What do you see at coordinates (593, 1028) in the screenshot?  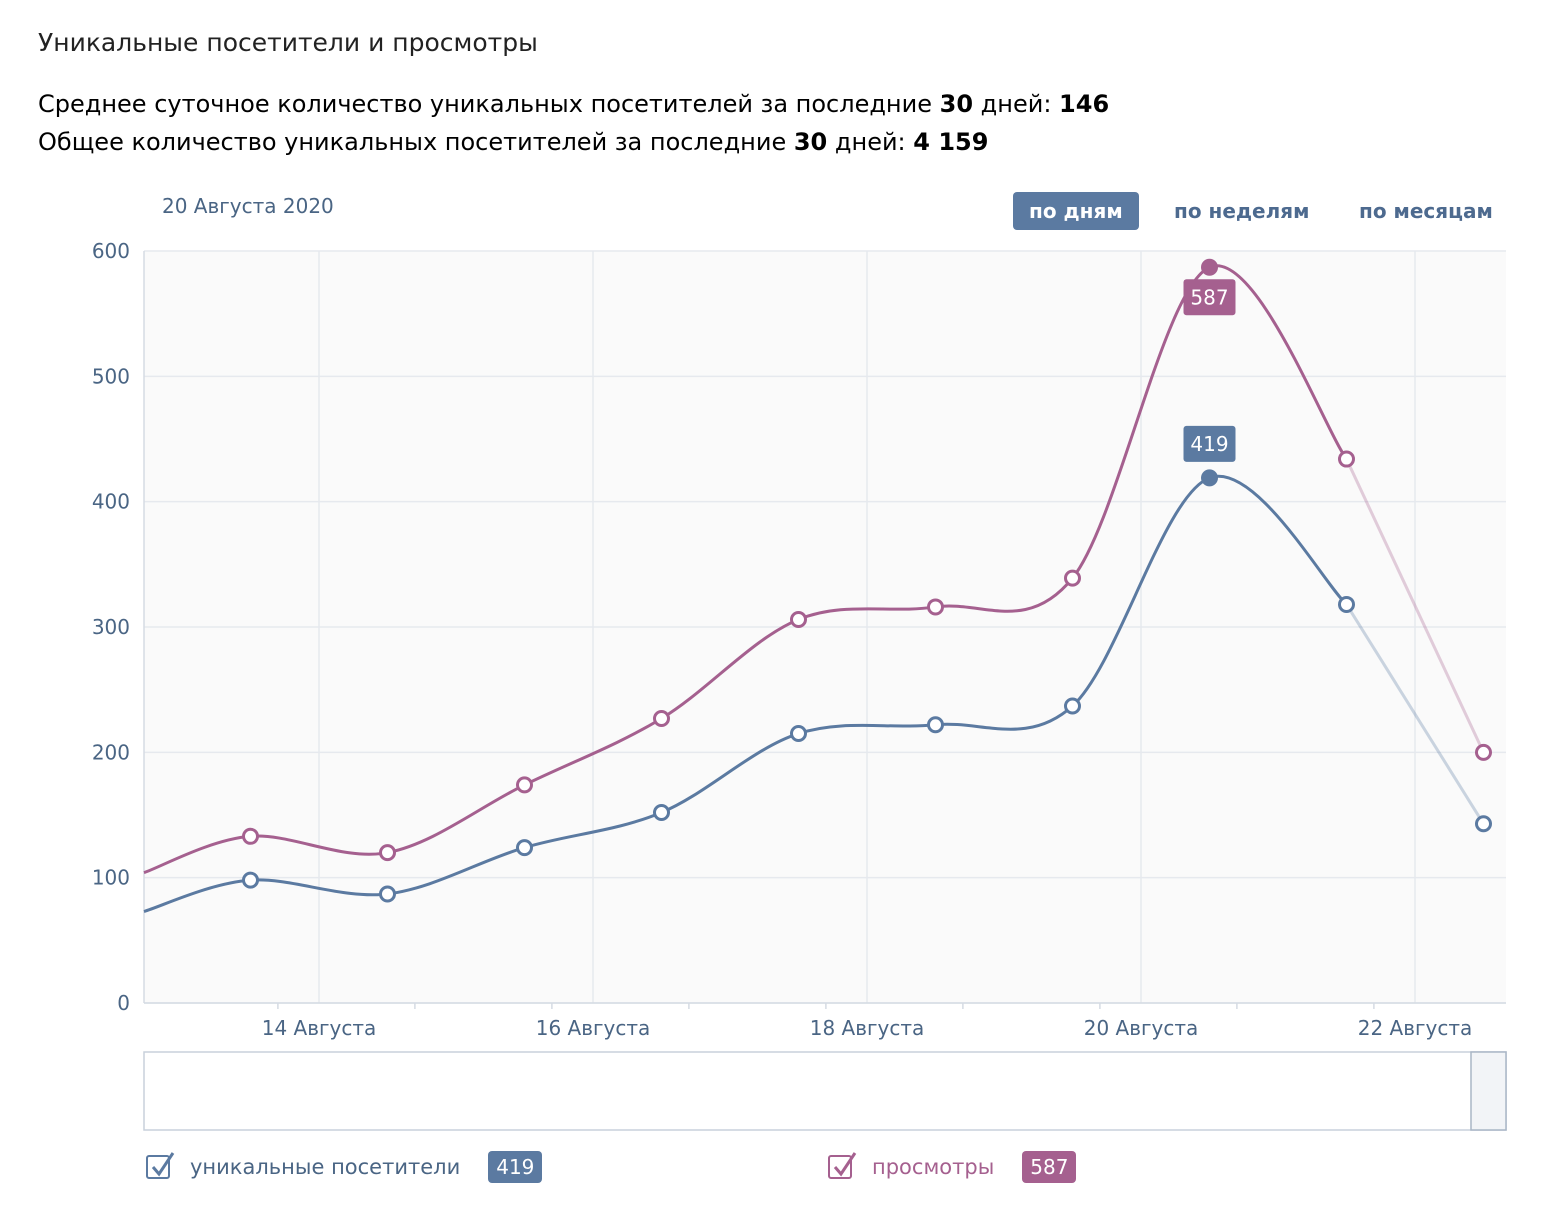 I see `x-tick-label: 16 Августа` at bounding box center [593, 1028].